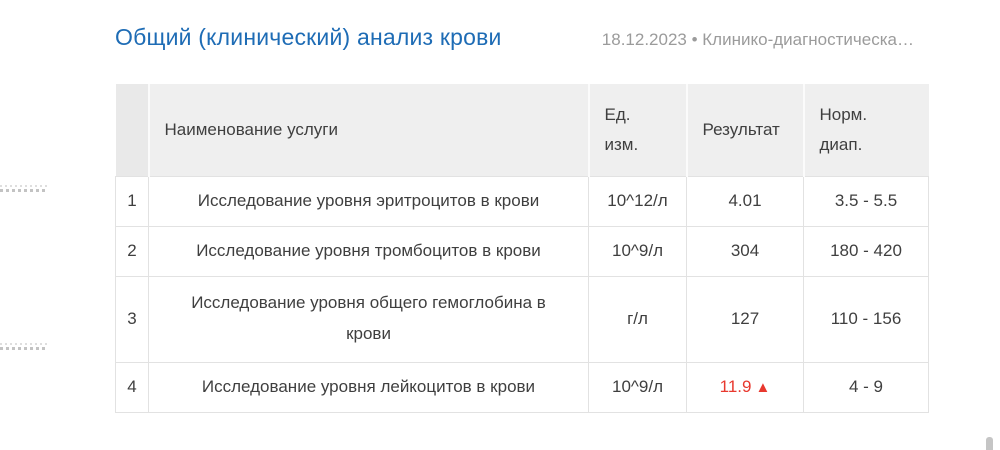 This screenshot has height=450, width=1000. What do you see at coordinates (865, 130) in the screenshot?
I see `column-header-normal-range: Норм. диап.` at bounding box center [865, 130].